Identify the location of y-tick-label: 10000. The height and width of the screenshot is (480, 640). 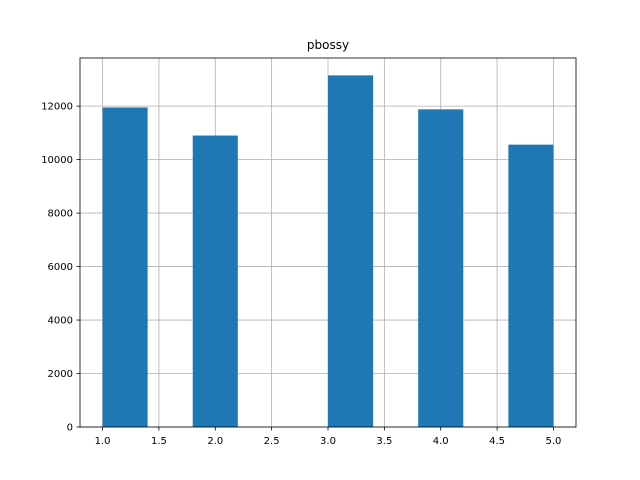
(57, 160).